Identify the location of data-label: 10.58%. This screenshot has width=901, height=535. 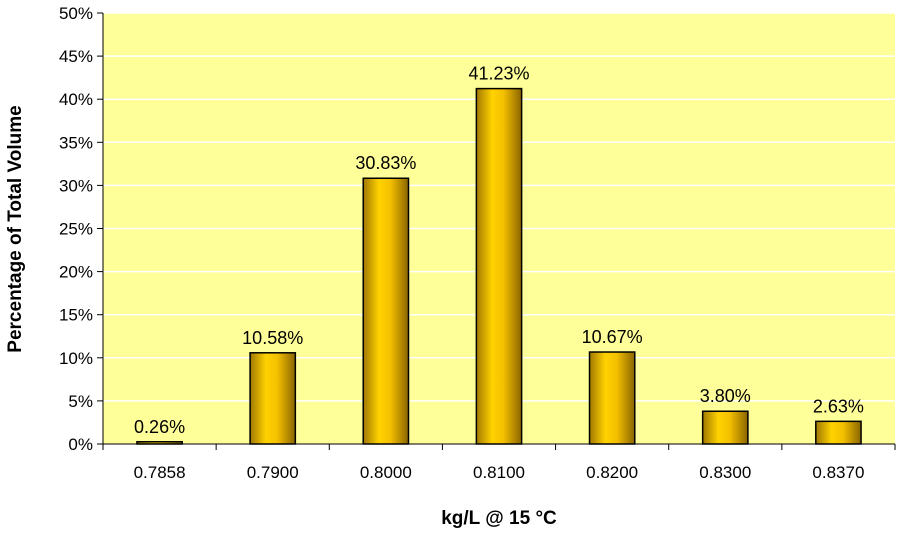
(272, 338).